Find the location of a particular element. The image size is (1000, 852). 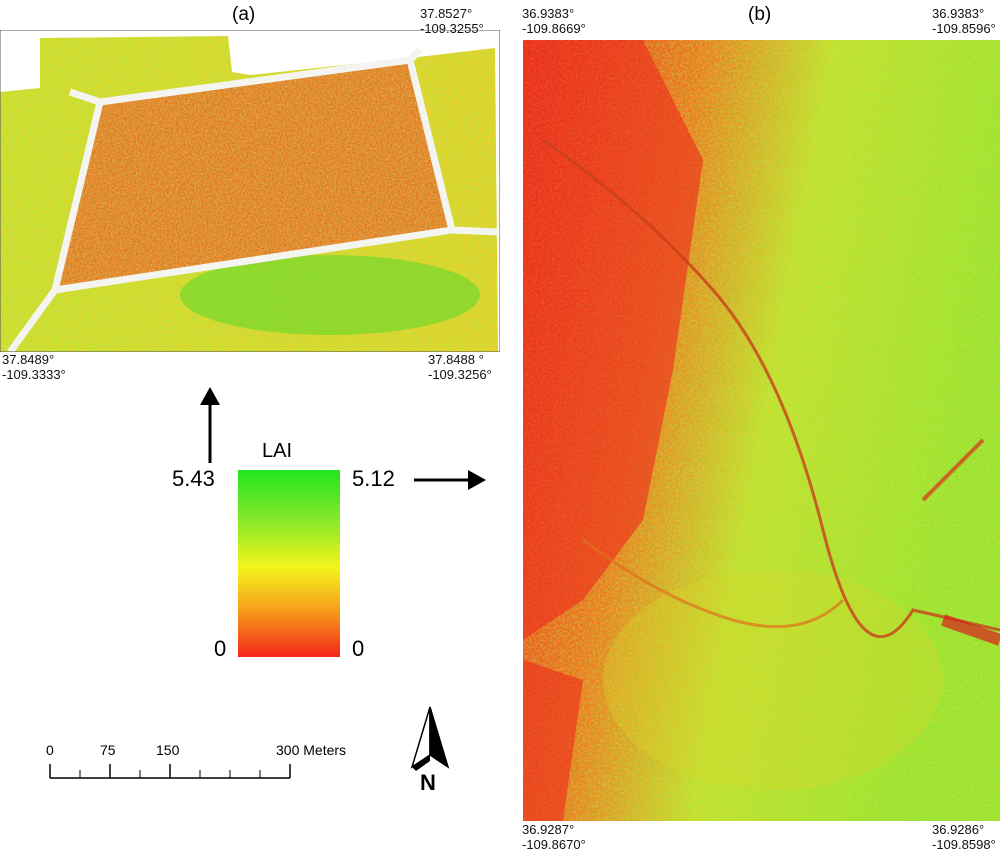

lon: -109.8669° is located at coordinates (554, 28).